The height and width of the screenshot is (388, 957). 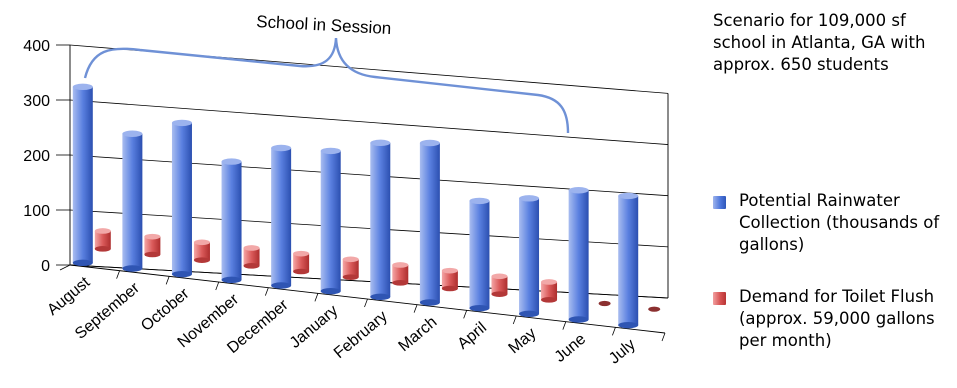 What do you see at coordinates (523, 341) in the screenshot?
I see `x-tick-label: May` at bounding box center [523, 341].